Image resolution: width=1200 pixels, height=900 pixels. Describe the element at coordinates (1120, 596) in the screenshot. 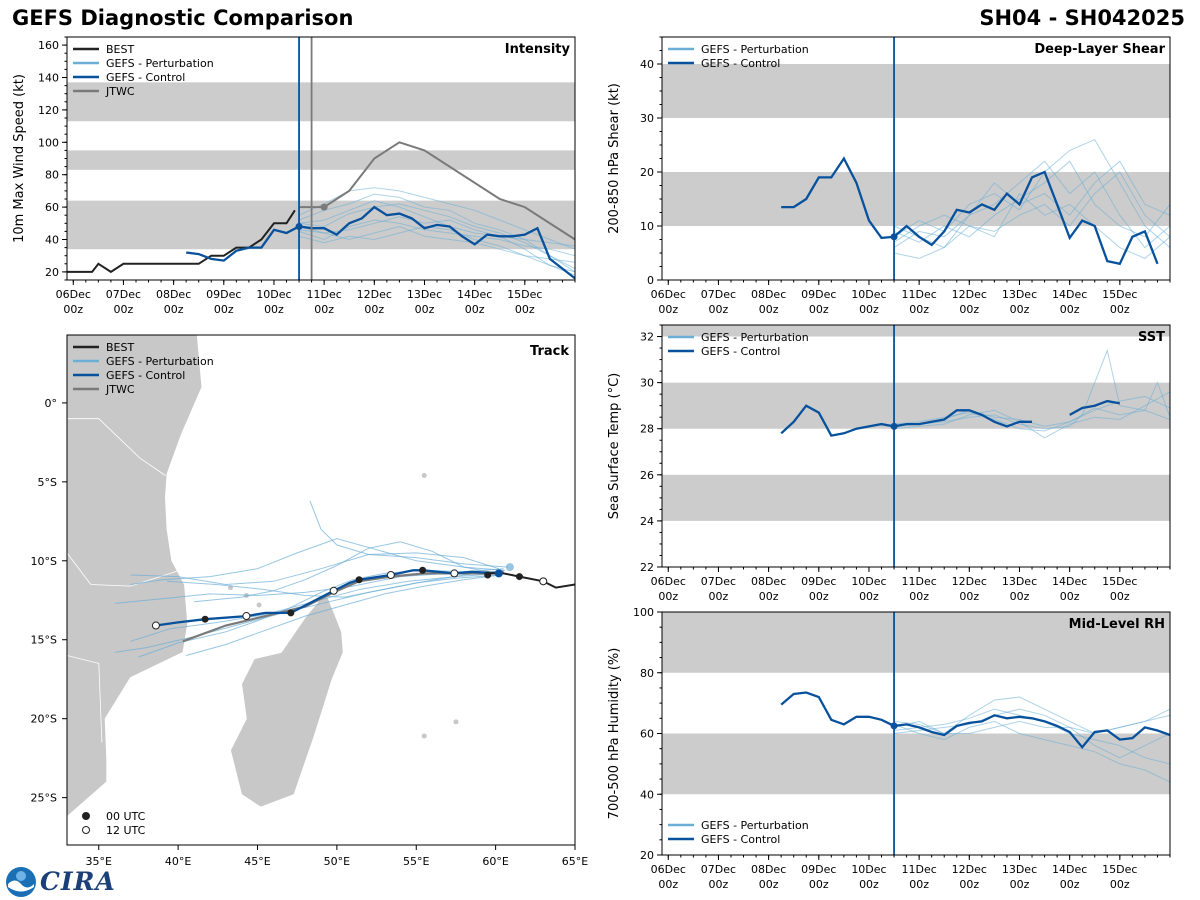

I see `sst-xtick-label-hour-9: 00z` at that location.